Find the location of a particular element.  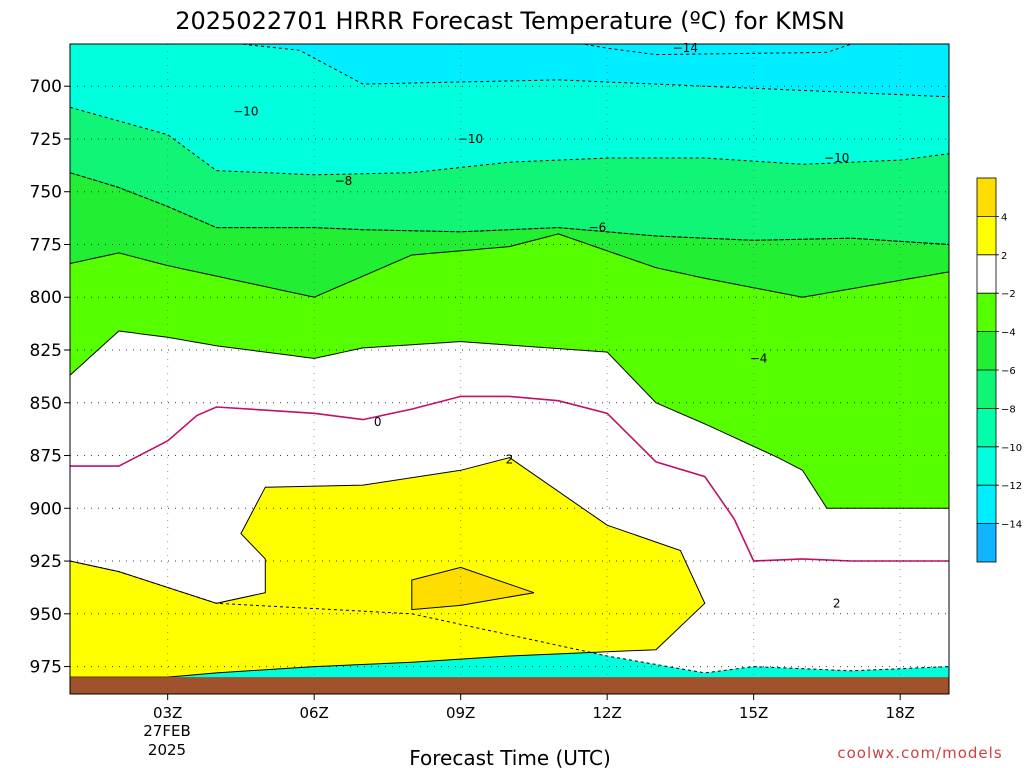

contour-label-8: 2 is located at coordinates (510, 460).